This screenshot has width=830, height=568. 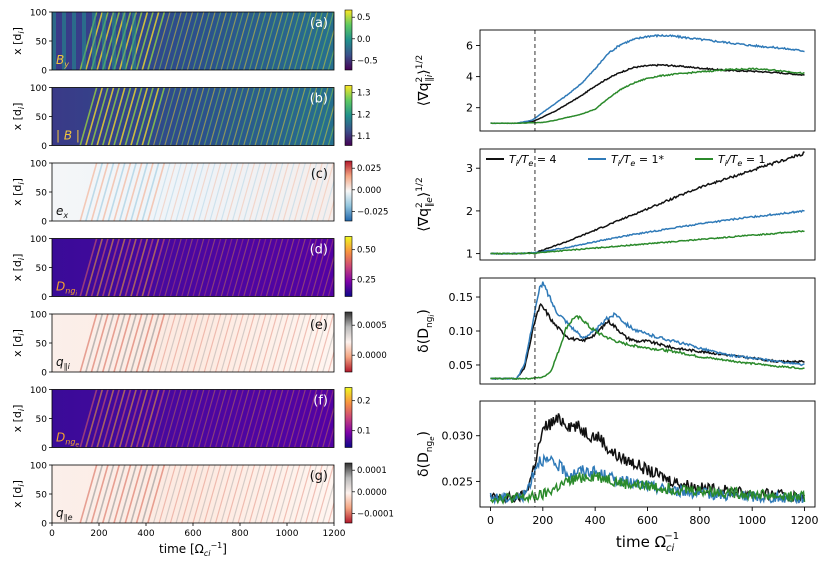 I want to click on x-axis-label: time [Ωci−1], so click(x=193, y=549).